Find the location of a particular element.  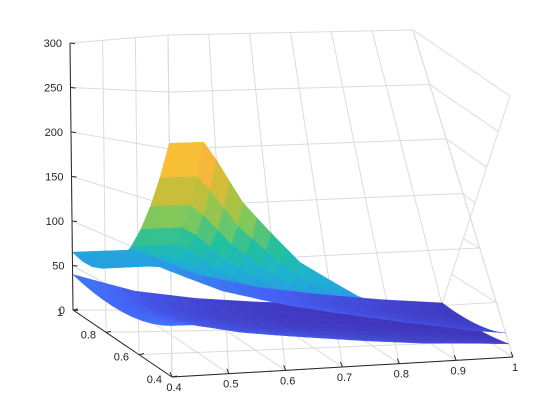

z-tick-label: 0 is located at coordinates (62, 311).